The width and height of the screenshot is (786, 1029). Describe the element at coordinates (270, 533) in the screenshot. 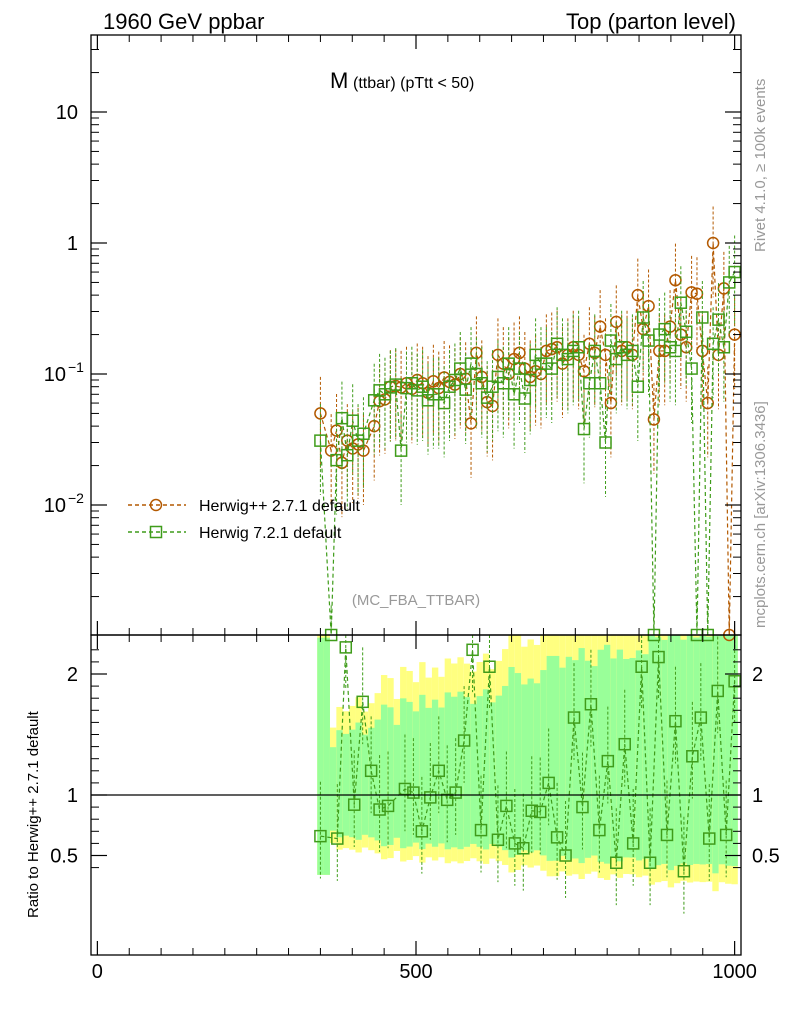

I see `legend-label-herwig7: Herwig 7.2.1 default` at that location.